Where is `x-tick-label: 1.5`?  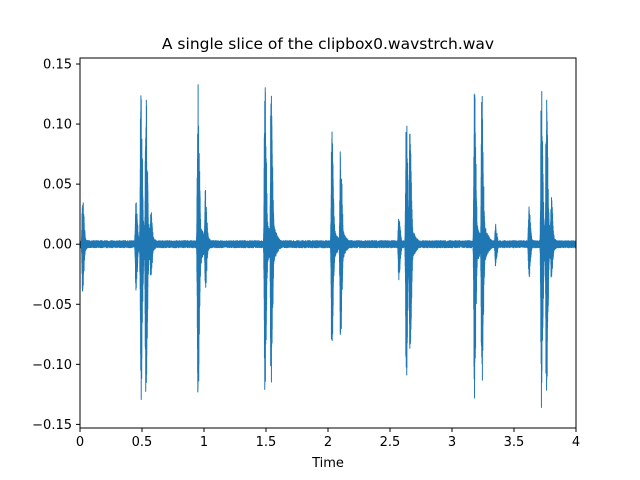 x-tick-label: 1.5 is located at coordinates (266, 442).